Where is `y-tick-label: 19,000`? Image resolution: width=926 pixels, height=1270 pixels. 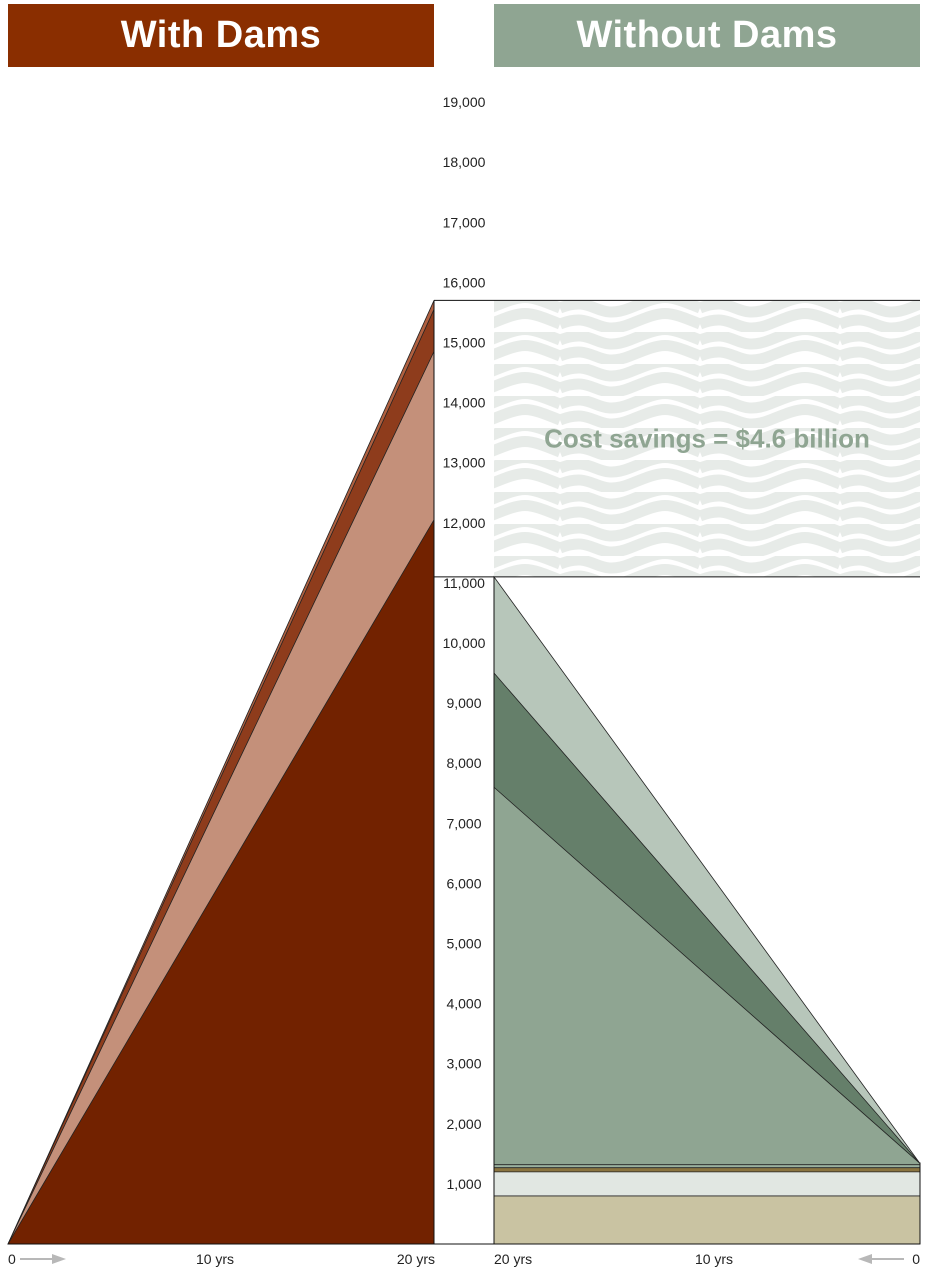
y-tick-label: 19,000 is located at coordinates (464, 102).